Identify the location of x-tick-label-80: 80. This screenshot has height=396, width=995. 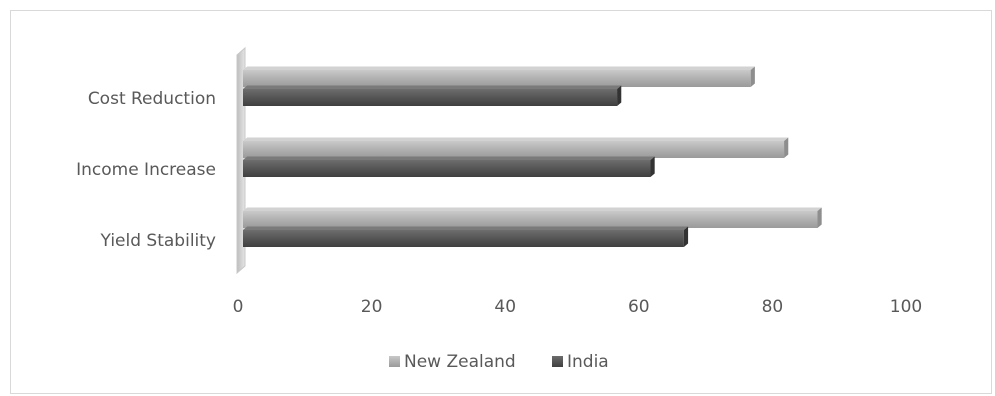
(773, 307).